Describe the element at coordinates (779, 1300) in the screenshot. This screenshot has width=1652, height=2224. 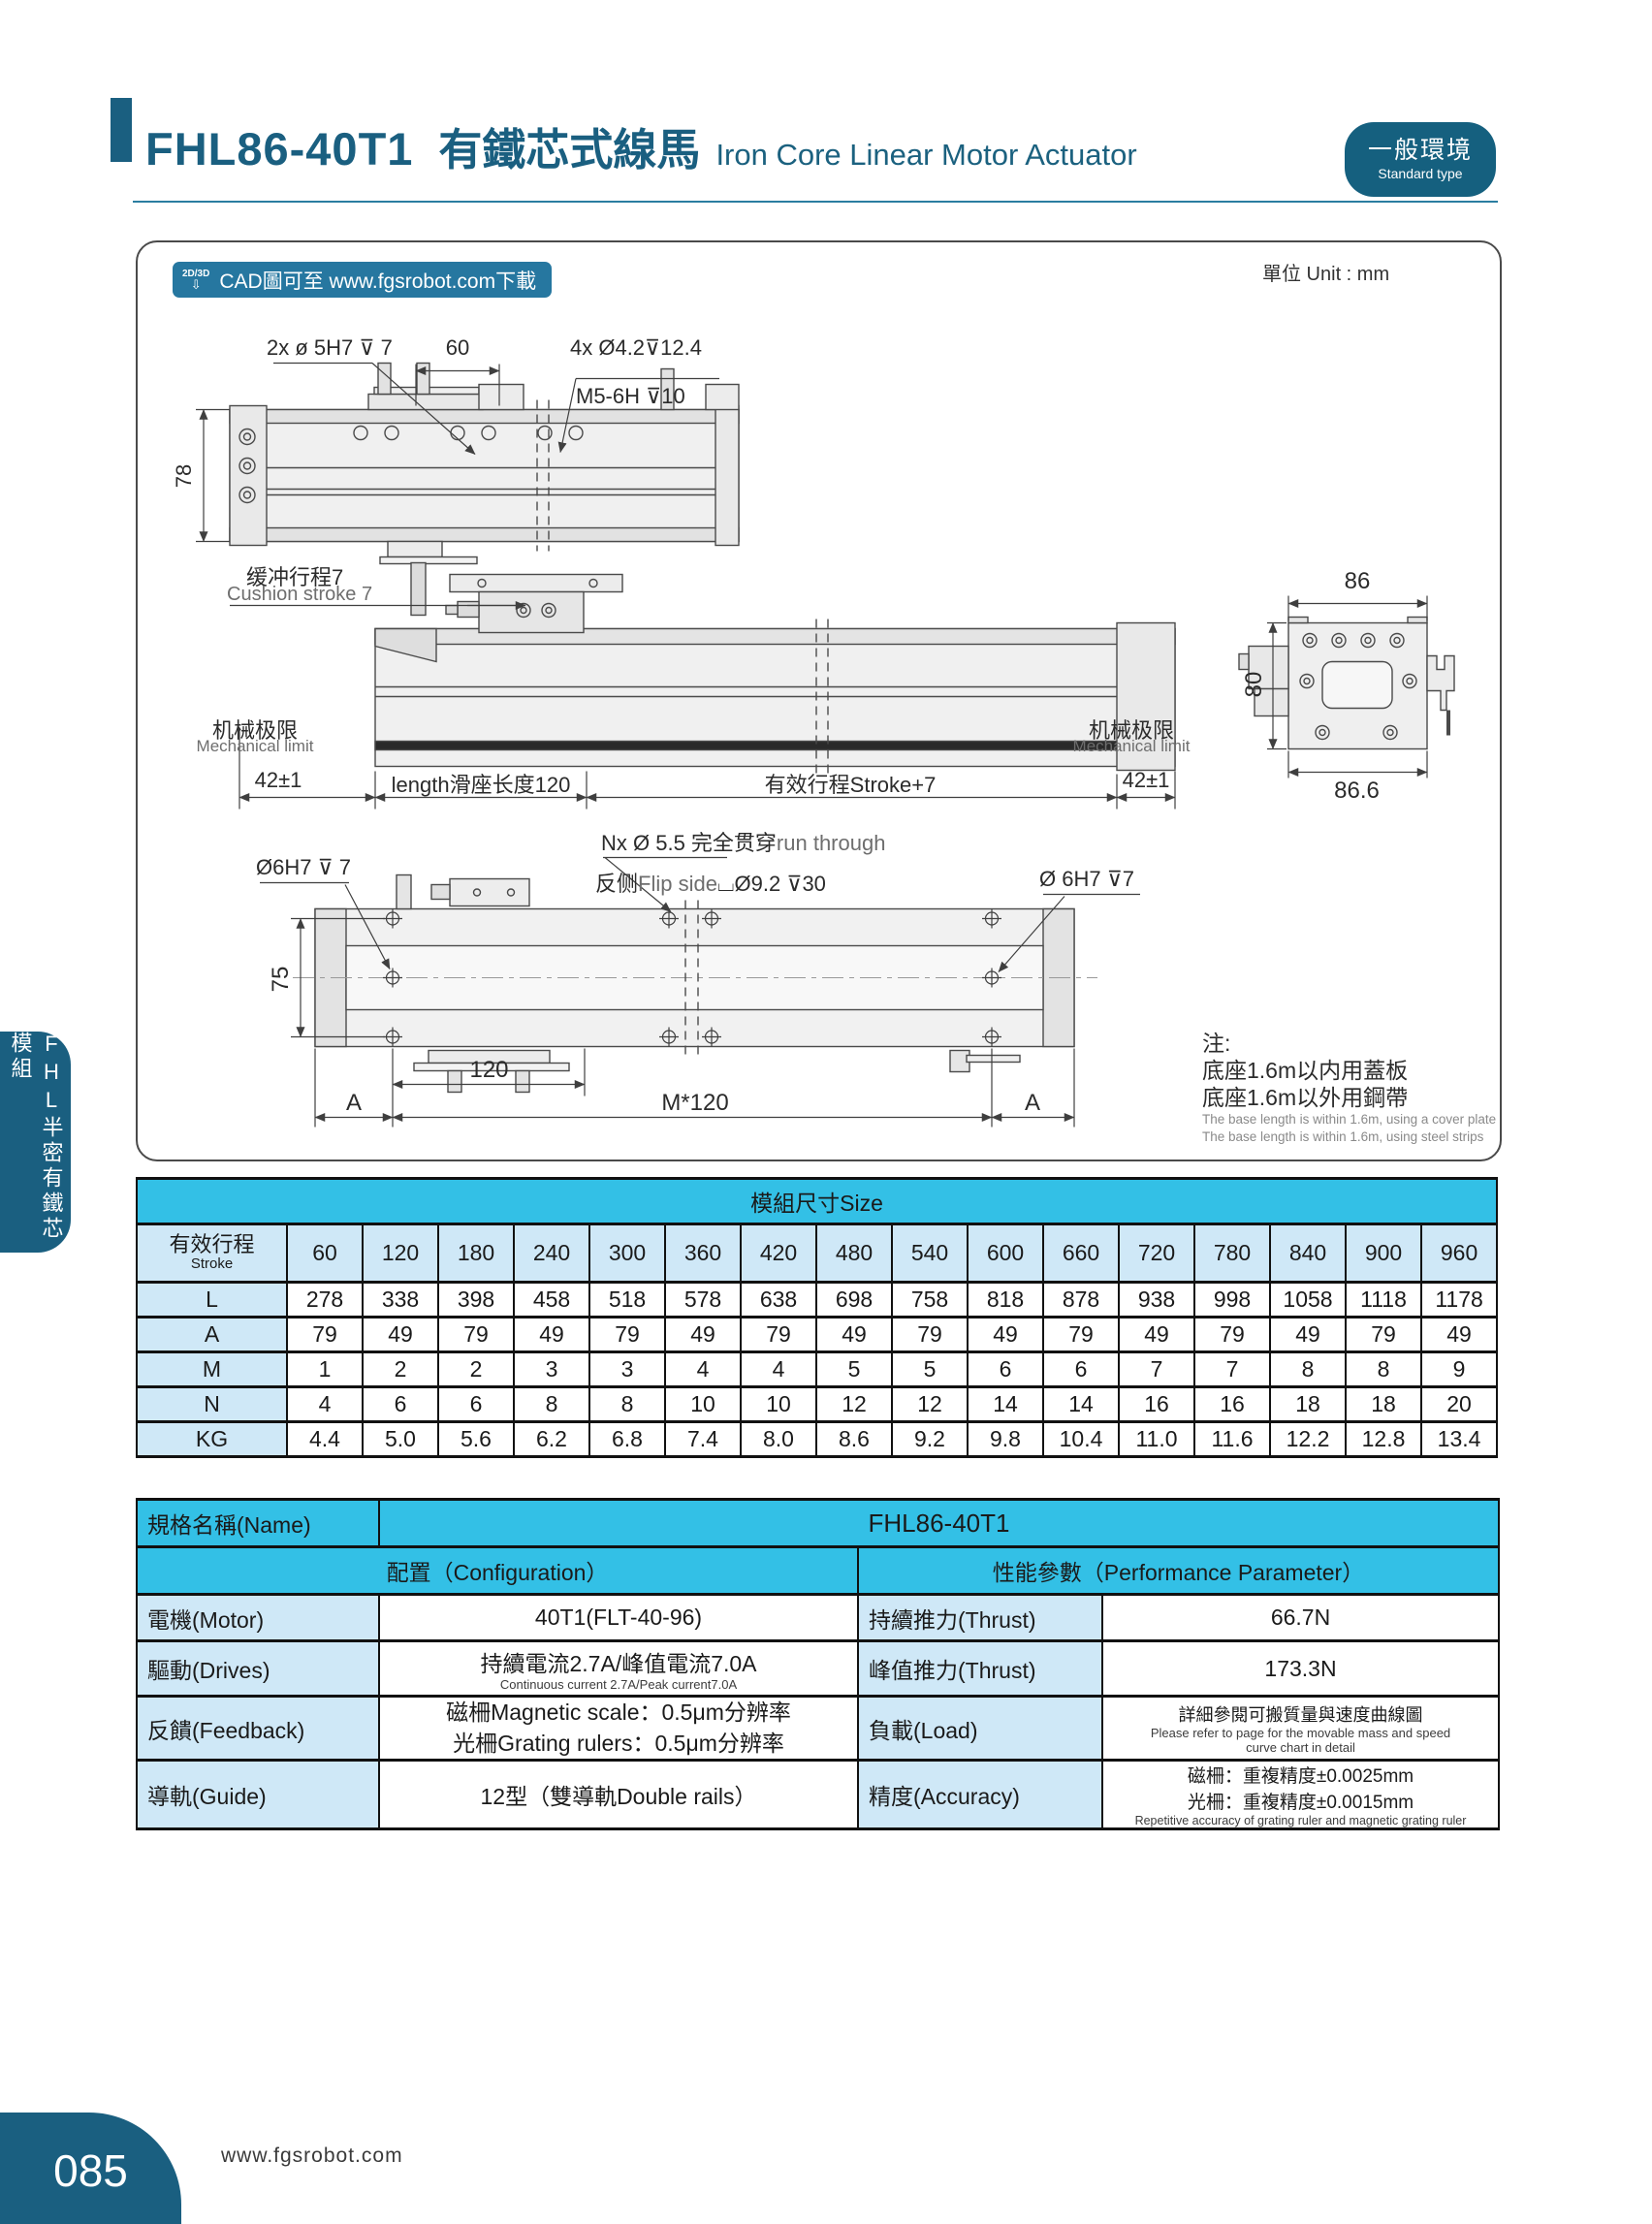
I see `size-cell: 638` at that location.